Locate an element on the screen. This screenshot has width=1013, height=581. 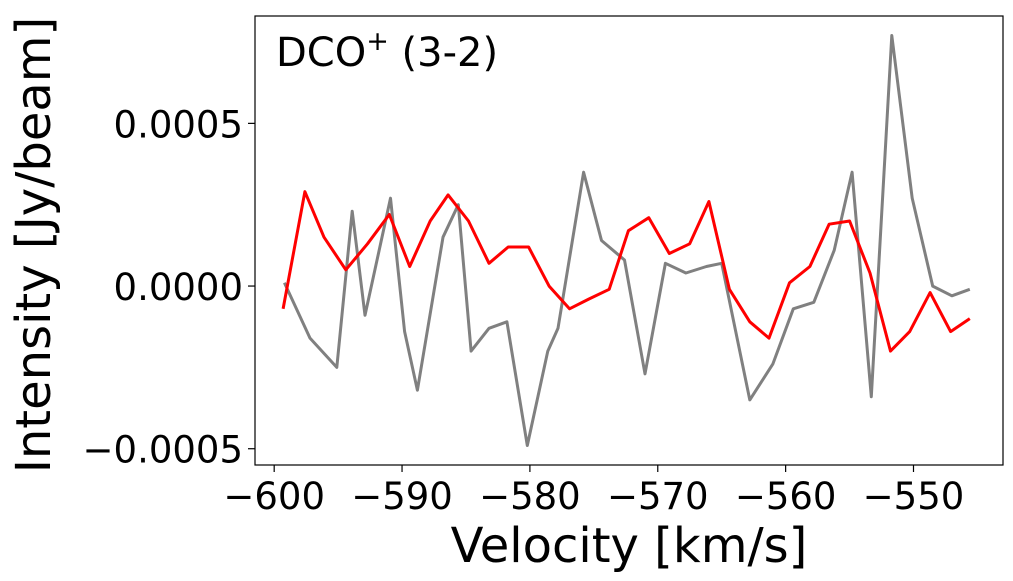
y-axis-ticks: 0.0005 0.0000 −0.0005 is located at coordinates (169, 287).